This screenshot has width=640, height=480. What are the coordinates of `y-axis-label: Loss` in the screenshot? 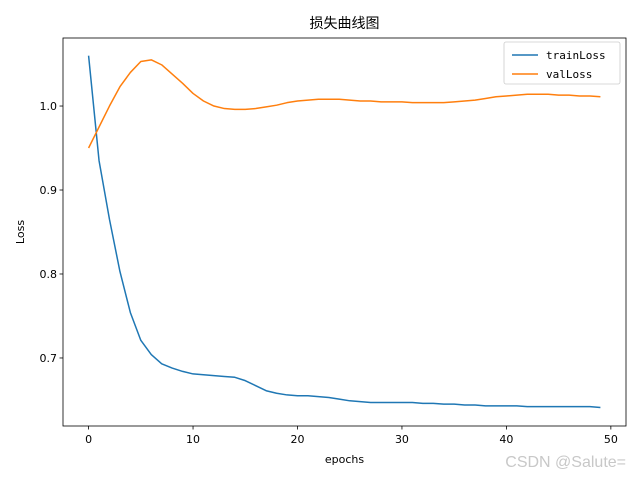 It's located at (20, 232).